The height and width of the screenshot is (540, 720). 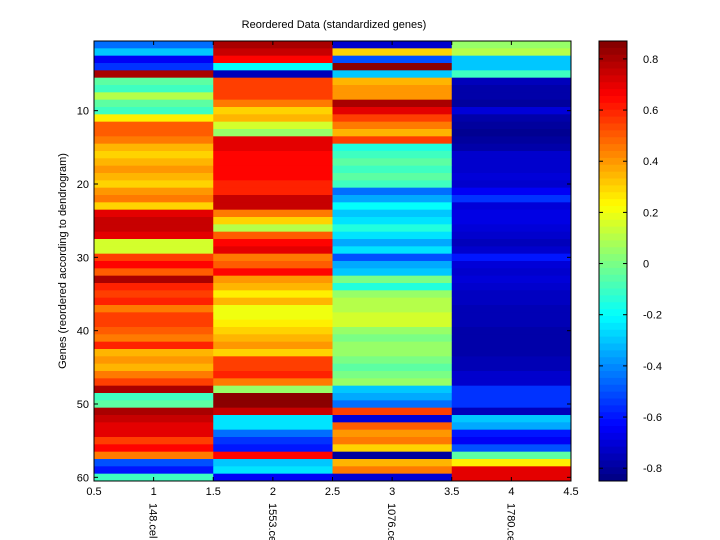 What do you see at coordinates (391, 521) in the screenshot?
I see `column-label: 1076.cel` at bounding box center [391, 521].